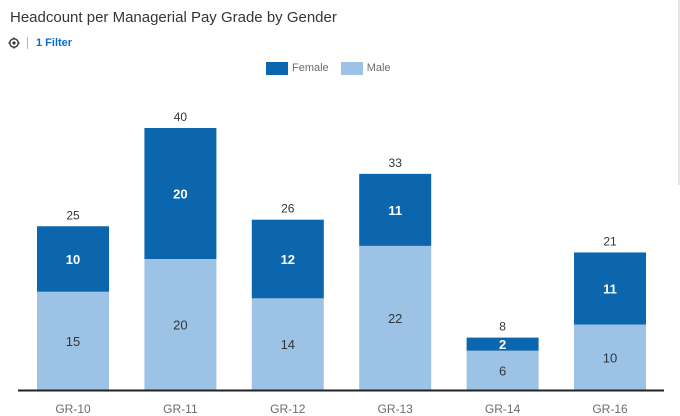  What do you see at coordinates (378, 68) in the screenshot?
I see `legend-label-male: Male` at bounding box center [378, 68].